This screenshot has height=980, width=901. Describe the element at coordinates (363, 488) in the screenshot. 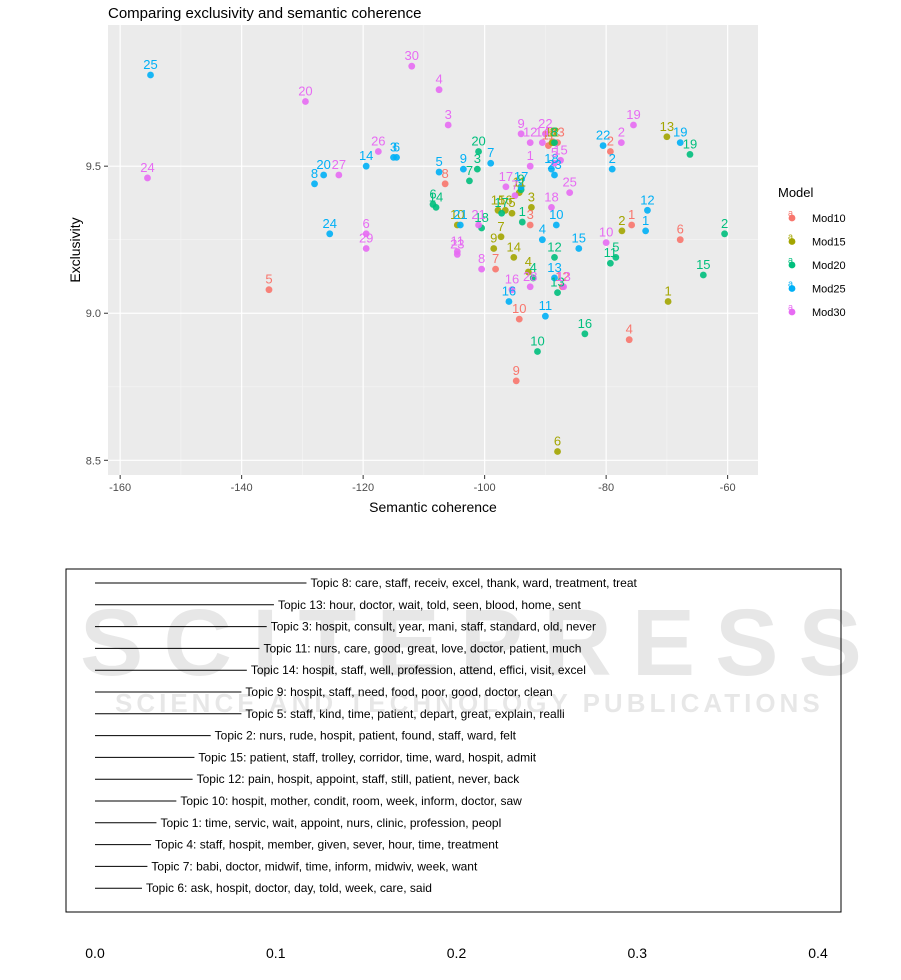

I see `x-tick-label: -120` at that location.